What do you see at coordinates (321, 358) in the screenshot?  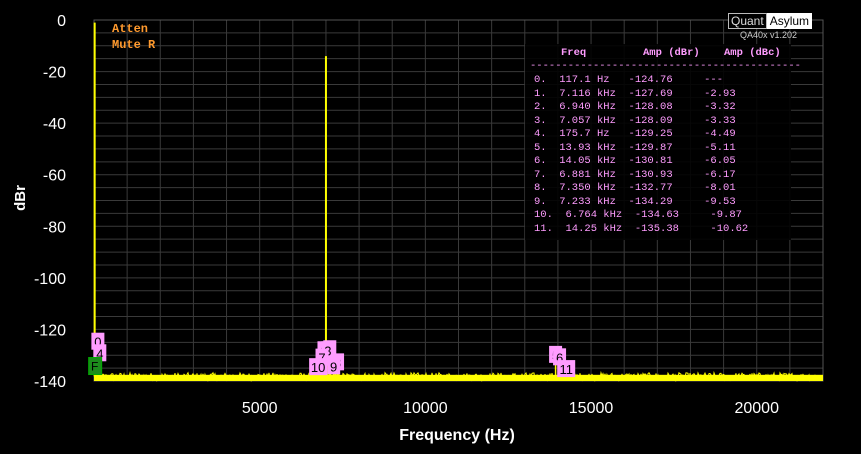 I see `peak-marker-label: 7` at bounding box center [321, 358].